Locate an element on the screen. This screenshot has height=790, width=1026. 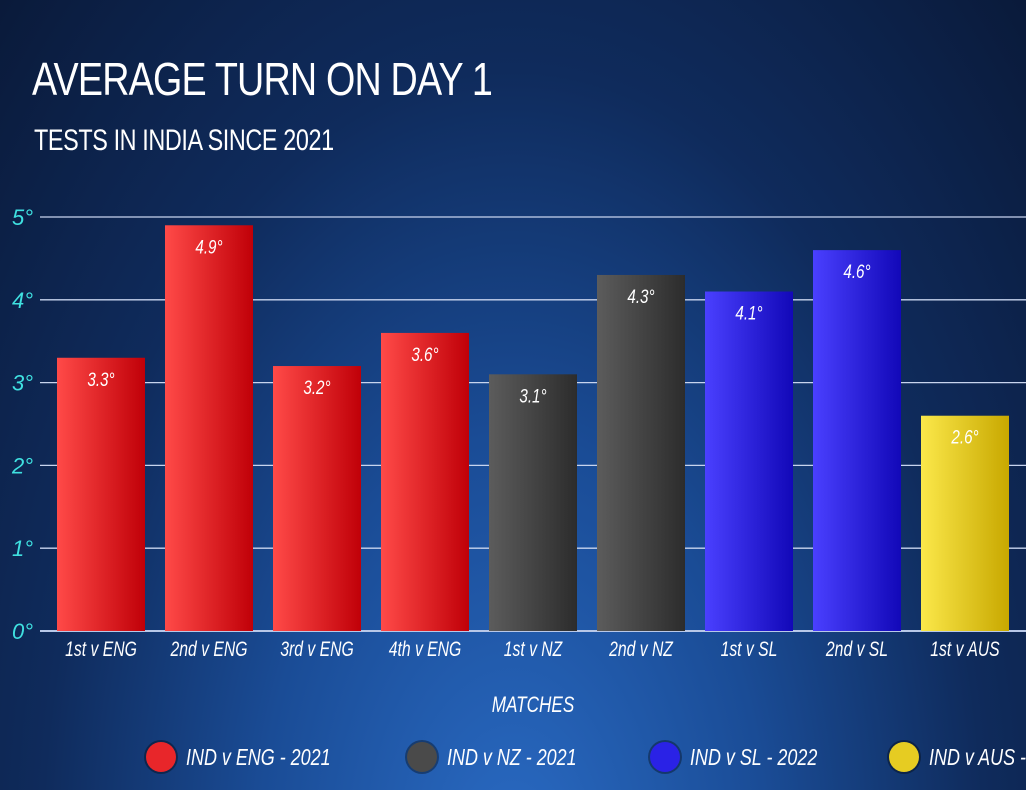
x-tick-label: 1st v SL is located at coordinates (749, 649).